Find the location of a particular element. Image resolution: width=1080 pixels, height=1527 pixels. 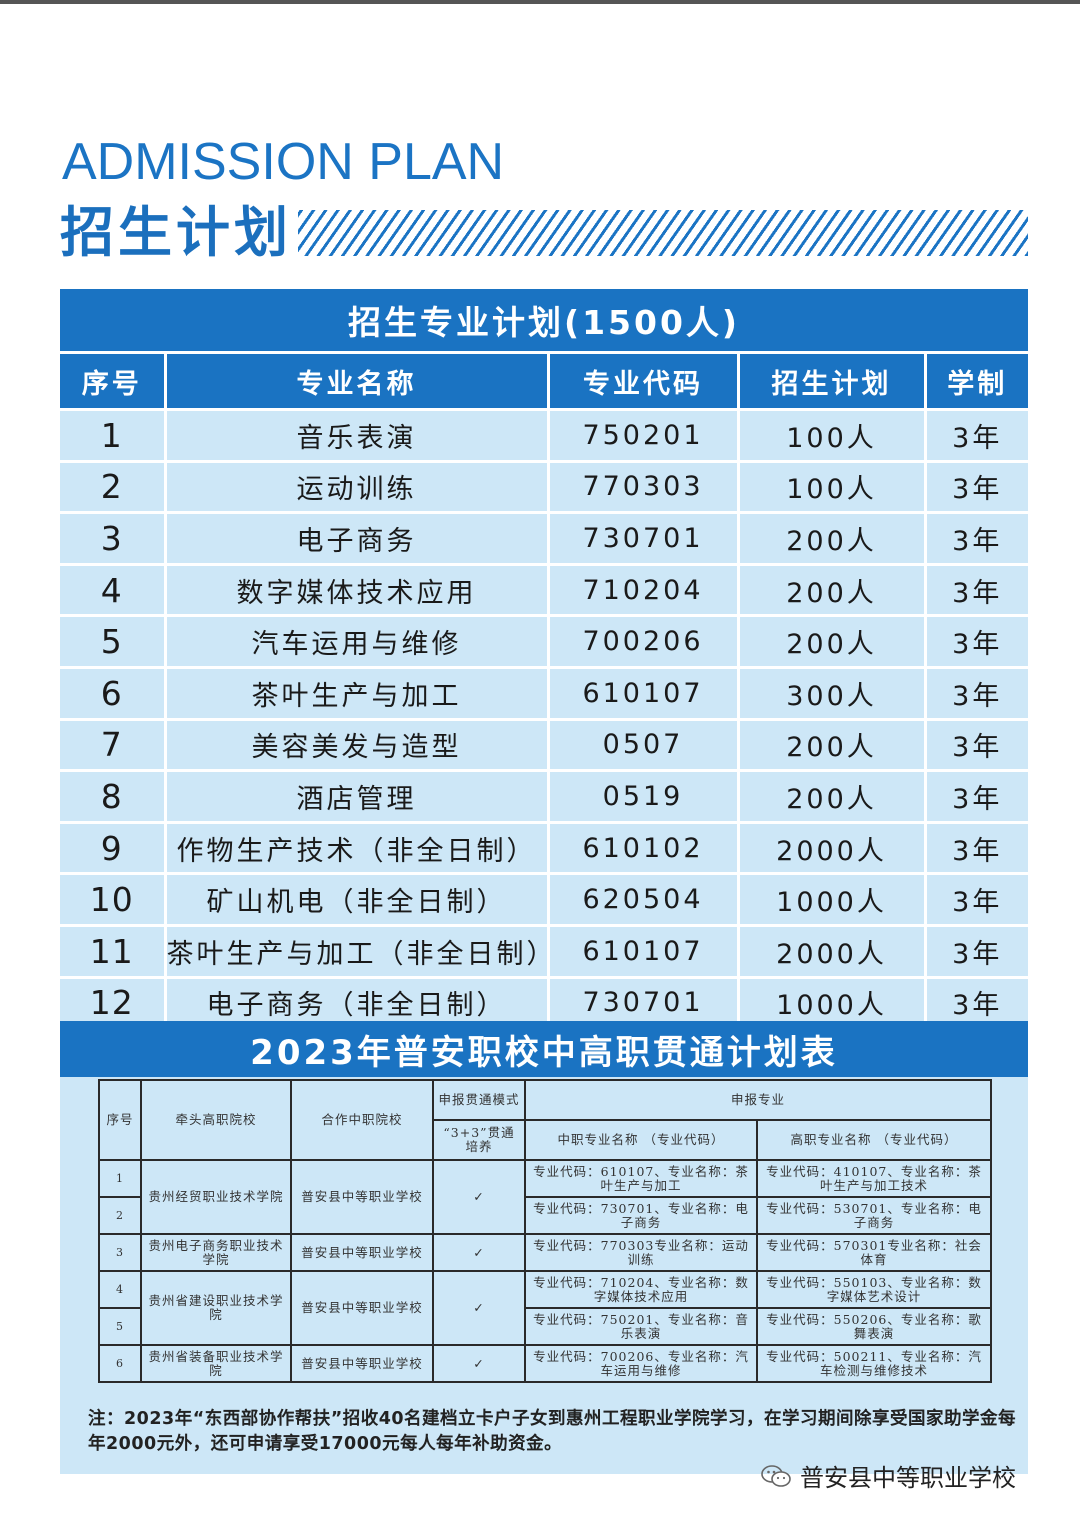

gt-header-sec: 中职专业名称 （专业代码） is located at coordinates (641, 1140).